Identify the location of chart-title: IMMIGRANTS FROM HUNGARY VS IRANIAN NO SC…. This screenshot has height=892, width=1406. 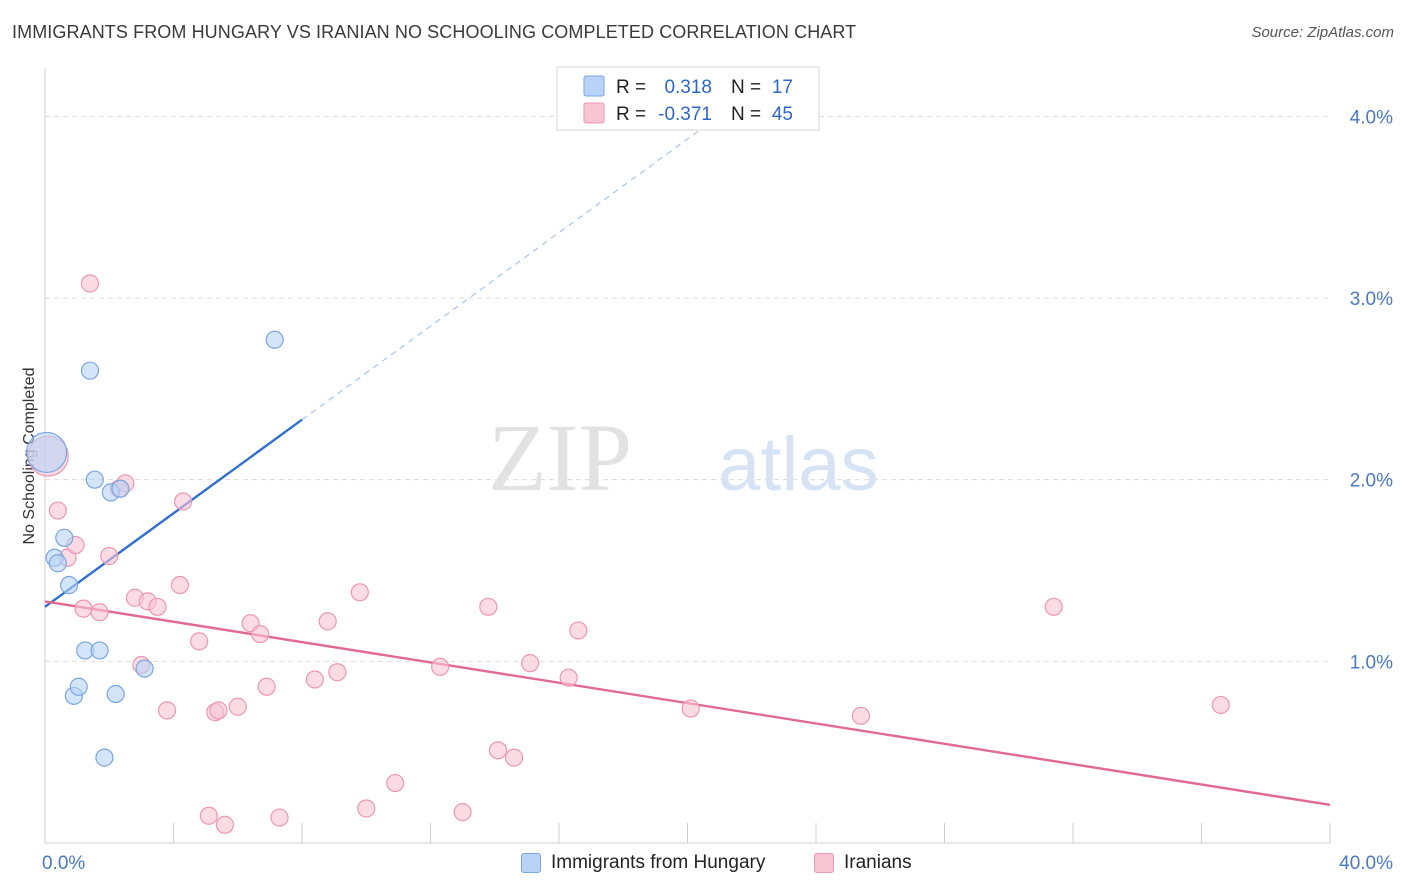
(434, 32).